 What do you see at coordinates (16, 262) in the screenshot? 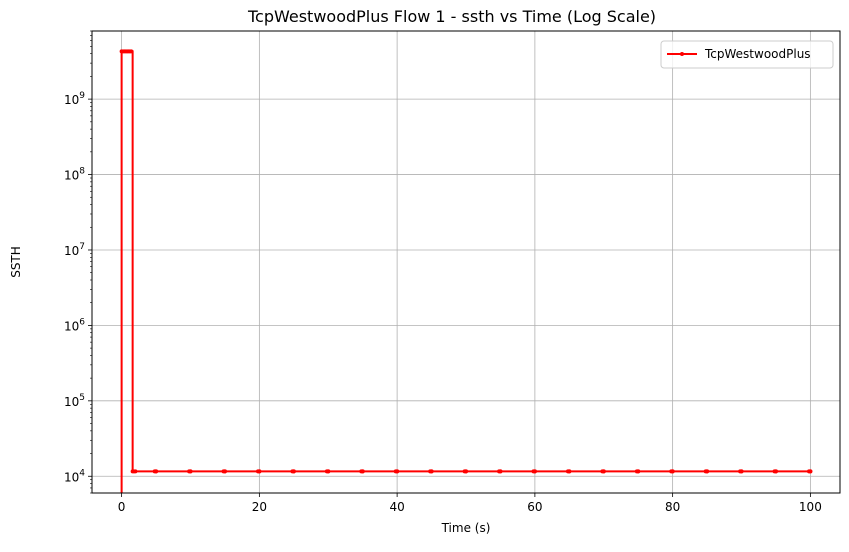
I see `y-axis-label: SSTH` at bounding box center [16, 262].